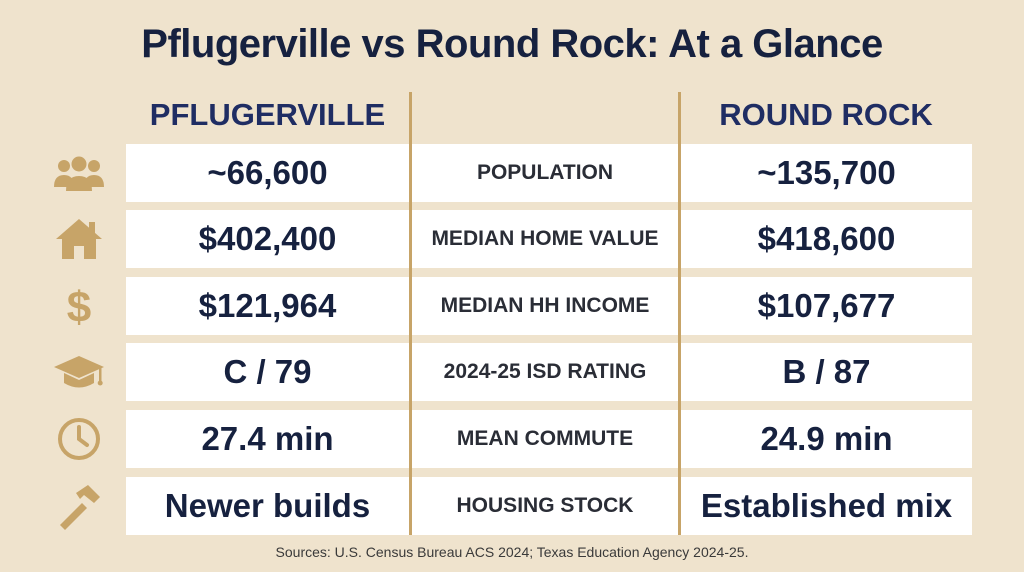 The image size is (1024, 572). Describe the element at coordinates (826, 439) in the screenshot. I see `round-rock-commute: 24.9 min` at that location.